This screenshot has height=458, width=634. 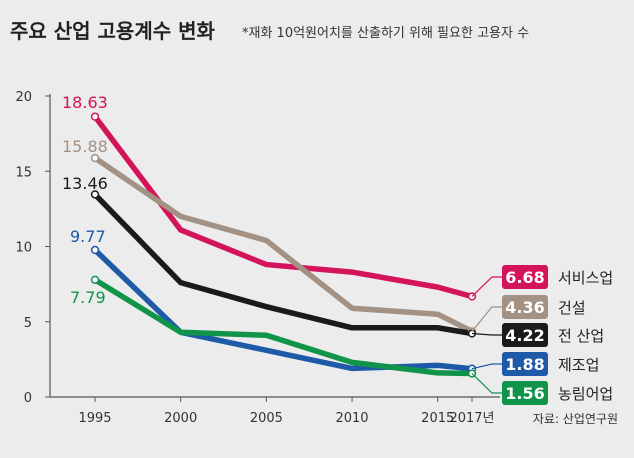 I want to click on y-tick-label: 0, so click(x=28, y=398).